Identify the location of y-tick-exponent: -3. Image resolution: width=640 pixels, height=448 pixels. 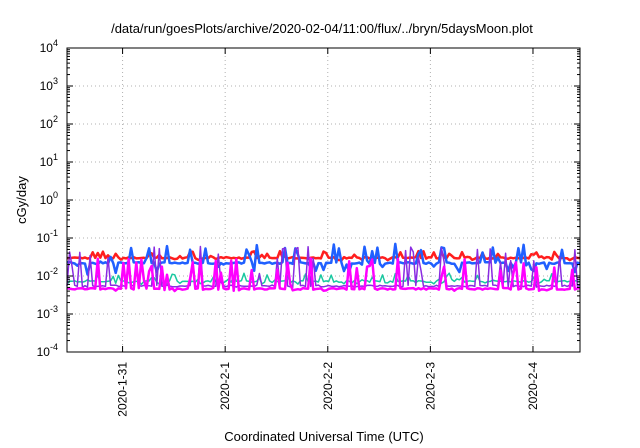
(54, 309).